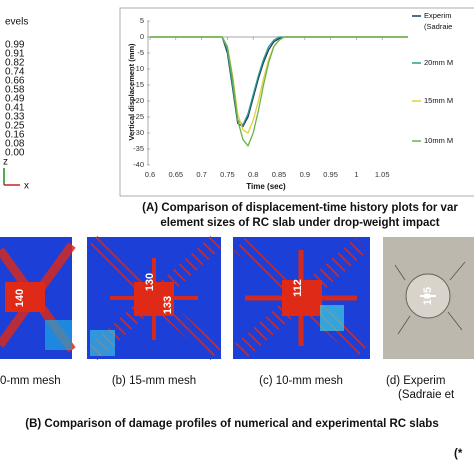  I want to click on level-label: 0.74, so click(15, 72).